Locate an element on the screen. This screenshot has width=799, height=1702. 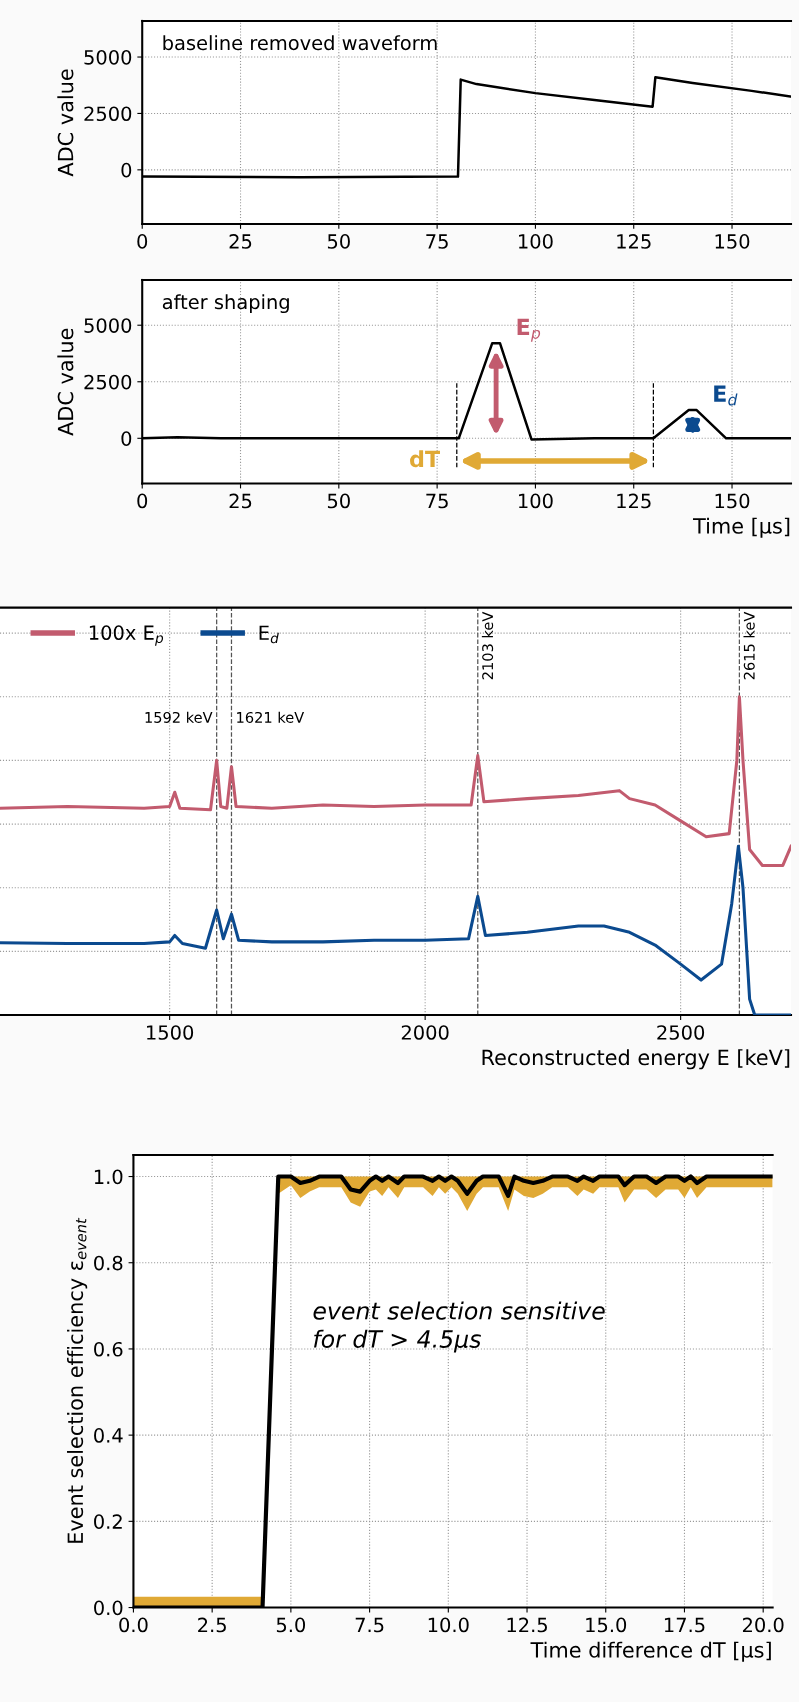
x-tick-label: 10.0 is located at coordinates (448, 1625).